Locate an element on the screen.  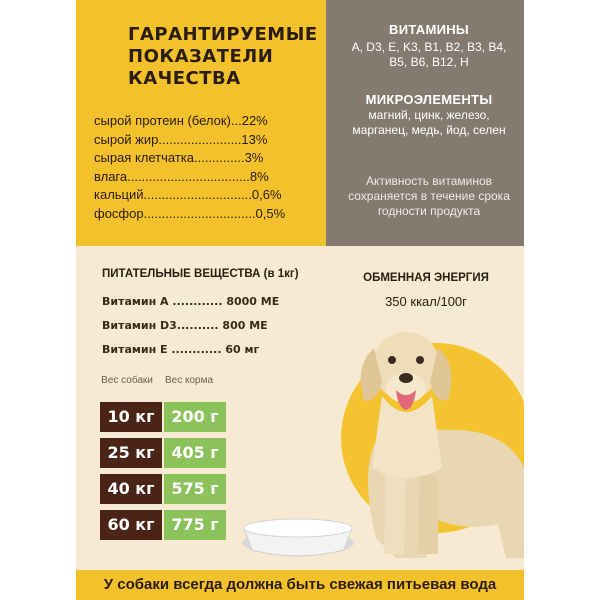
food-weight-cell: 775 г is located at coordinates (195, 525).